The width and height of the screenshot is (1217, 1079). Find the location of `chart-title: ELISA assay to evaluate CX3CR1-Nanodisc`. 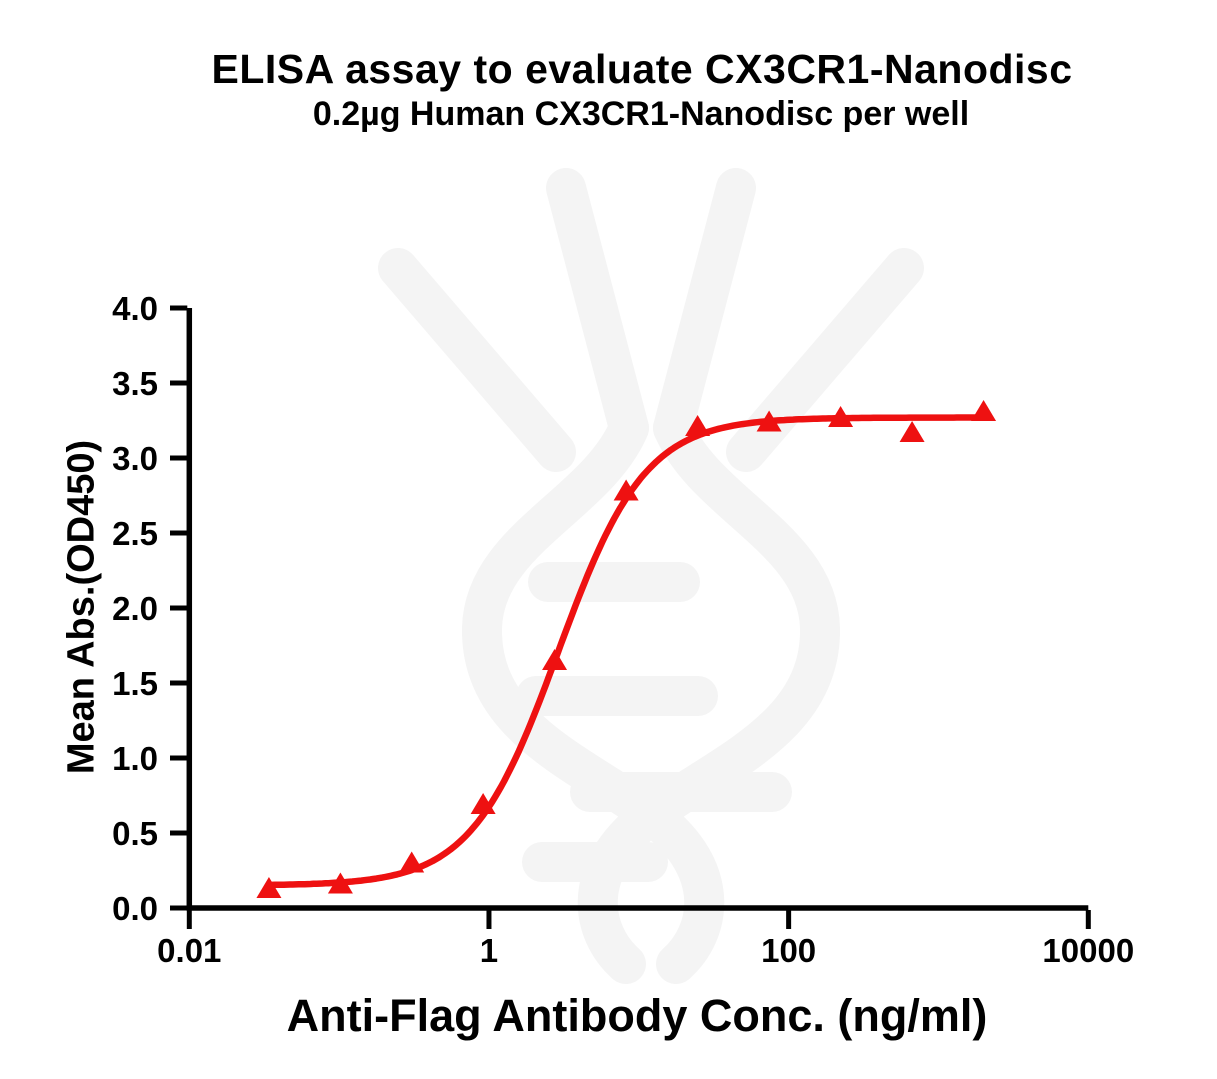

chart-title: ELISA assay to evaluate CX3CR1-Nanodisc is located at coordinates (642, 69).